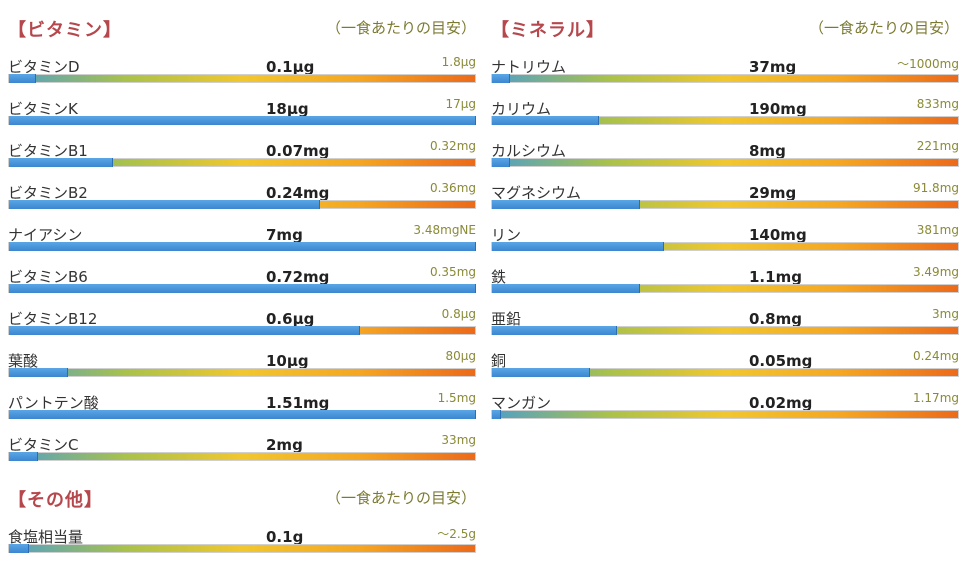 This screenshot has height=577, width=970. Describe the element at coordinates (456, 398) in the screenshot. I see `nutrient-target: 1.5mg` at that location.